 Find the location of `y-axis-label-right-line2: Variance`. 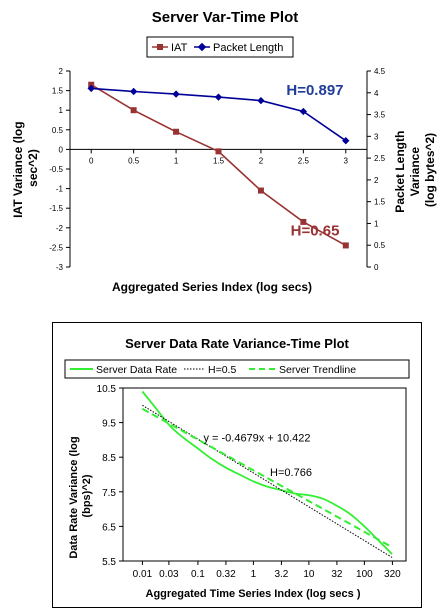

y-axis-label-right-line2: Variance is located at coordinates (415, 172).